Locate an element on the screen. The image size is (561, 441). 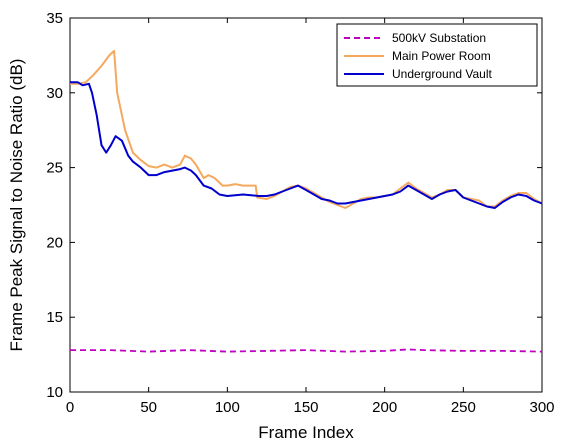
x-tick-labels: 0 50 100 150 200 250 300 is located at coordinates (310, 407).